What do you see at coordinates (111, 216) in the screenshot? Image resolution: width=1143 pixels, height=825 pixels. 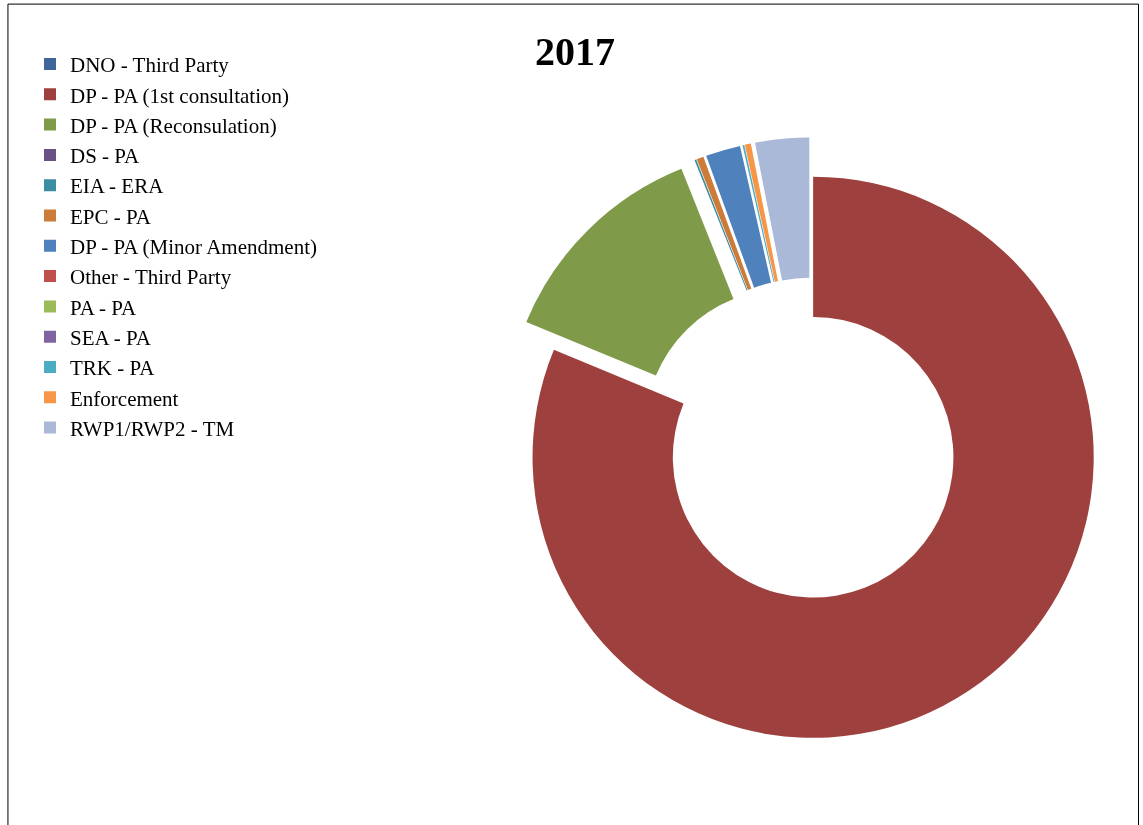 I see `legend-label: EPC - PA` at bounding box center [111, 216].